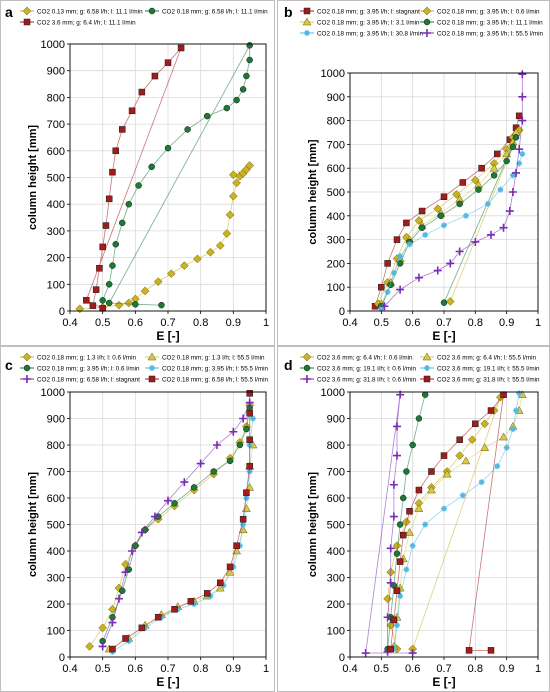 Image resolution: width=550 pixels, height=692 pixels. I want to click on legend-label: CO2 0.18 mm; g: 6.58 l/h; l: stagnant, so click(88, 380).